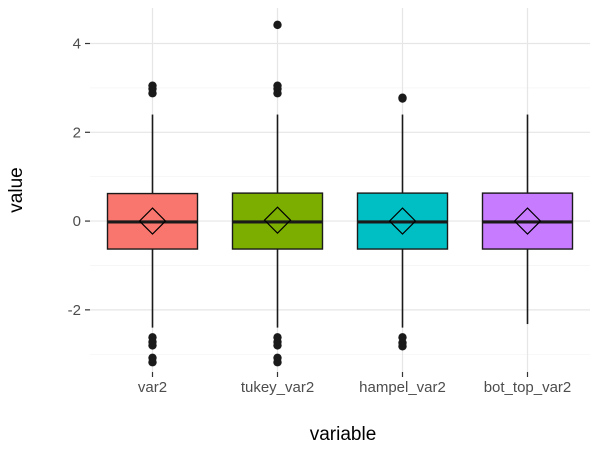 The width and height of the screenshot is (600, 450). I want to click on y-tick-label: 4, so click(77, 44).